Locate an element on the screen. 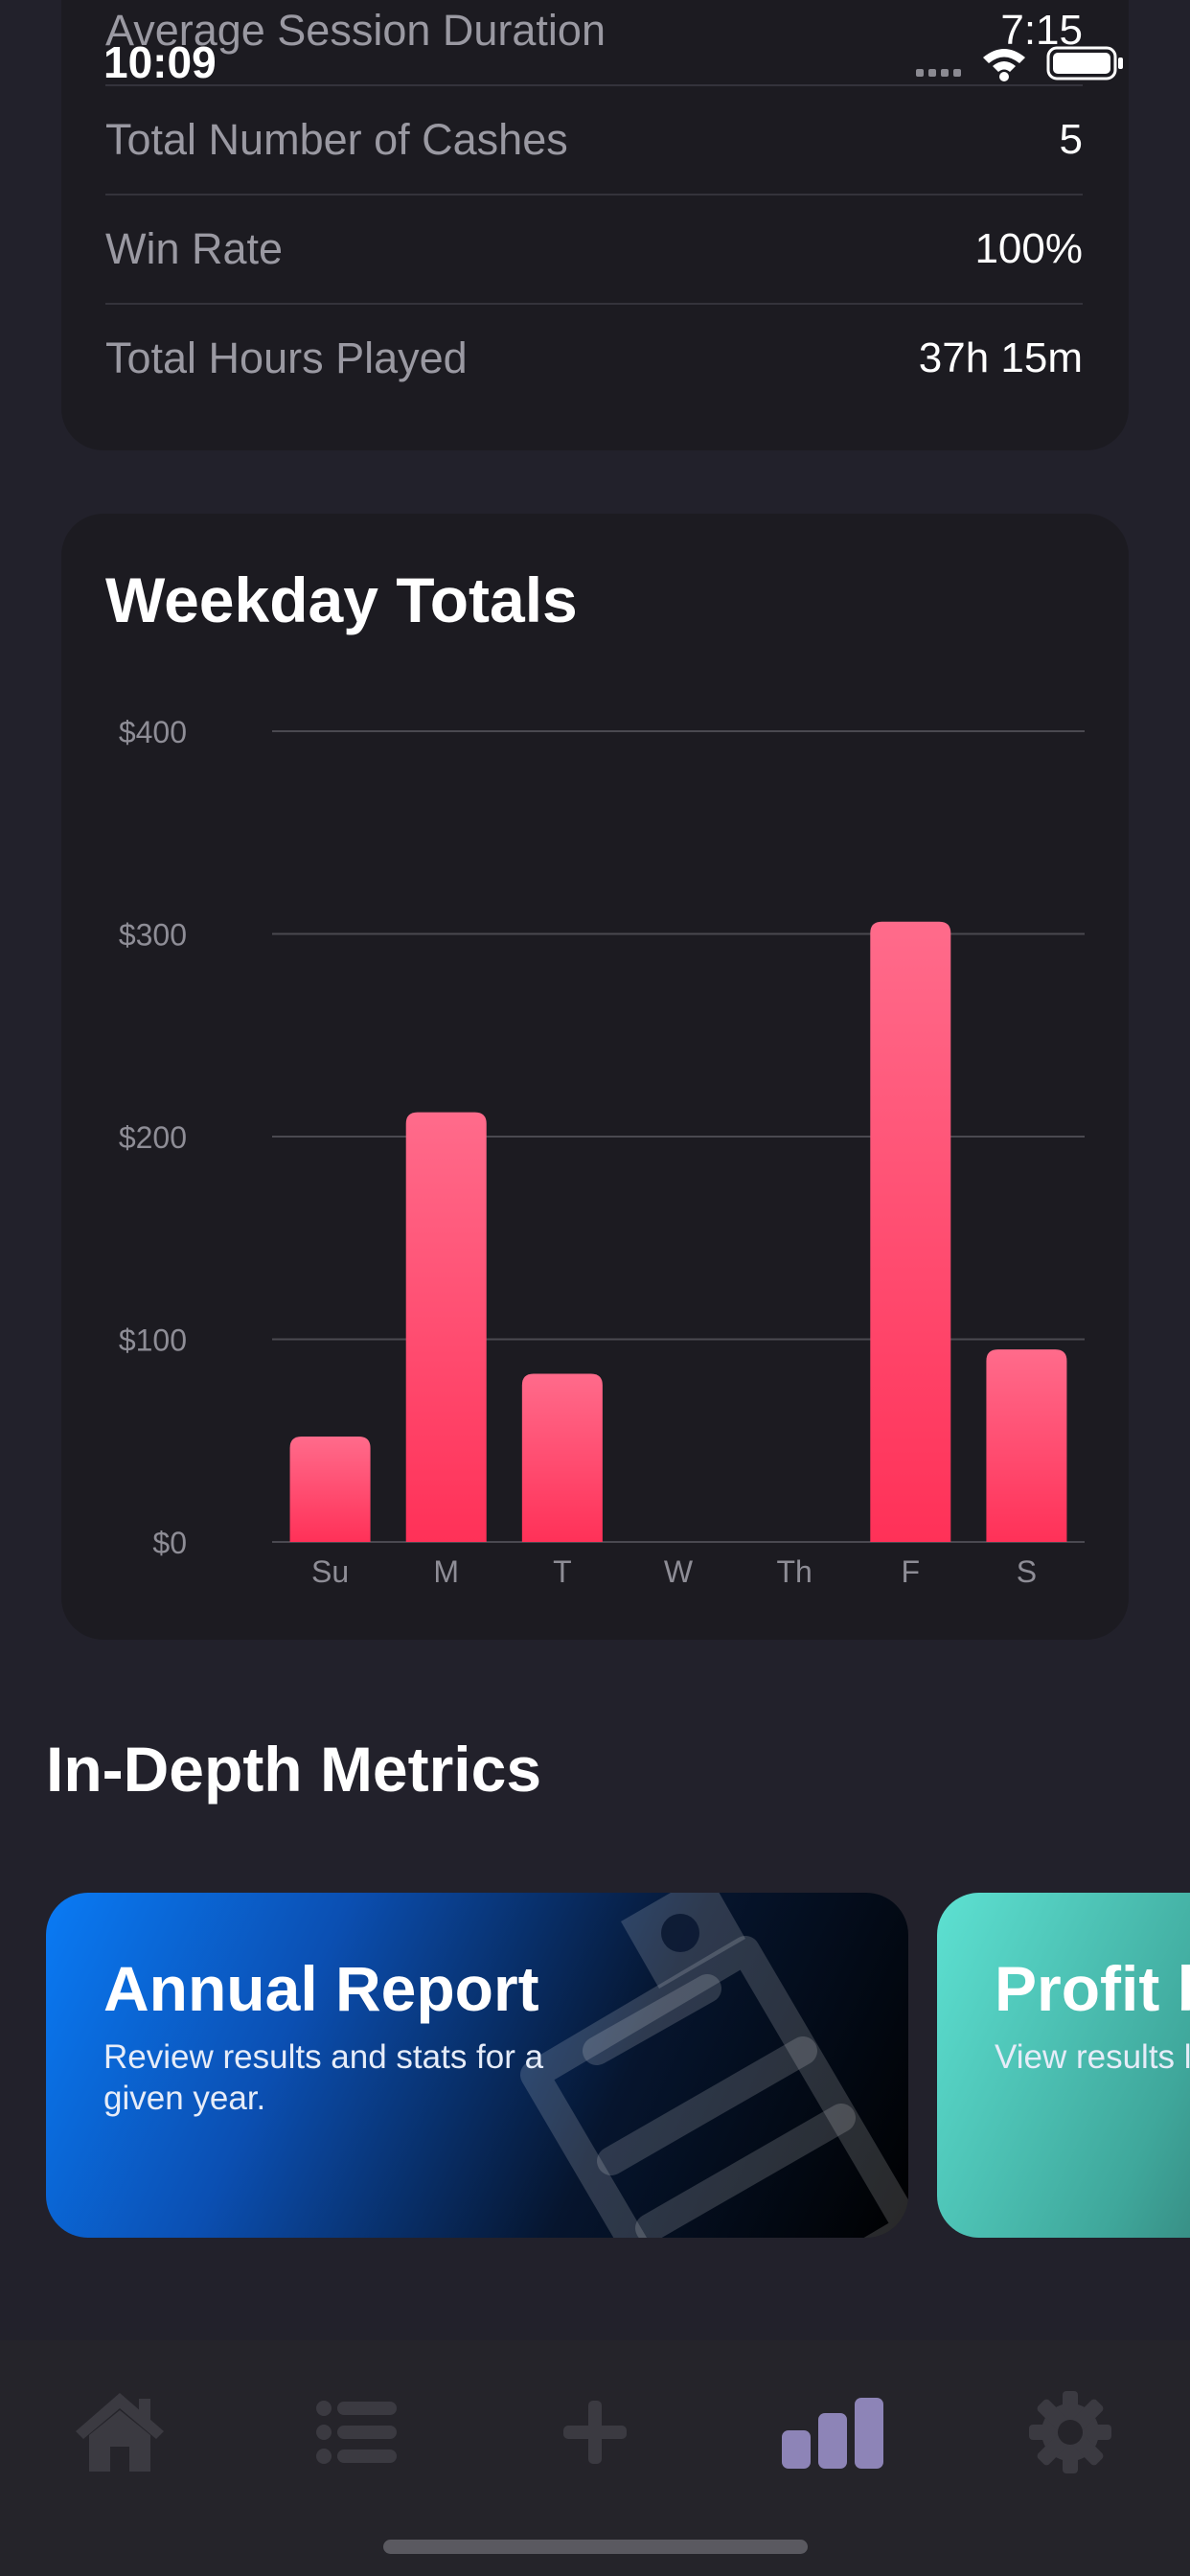 This screenshot has width=1190, height=2576. stat-row-average-session: Average Session Duration 7:15 is located at coordinates (594, 43).